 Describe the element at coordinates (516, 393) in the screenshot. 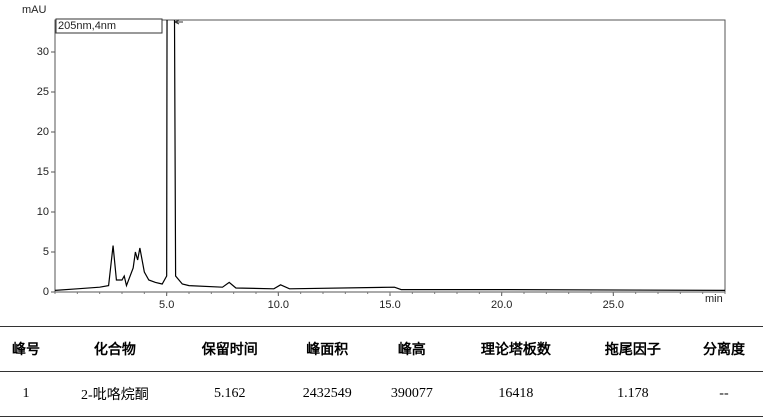

I see `table-cell: 16418` at that location.